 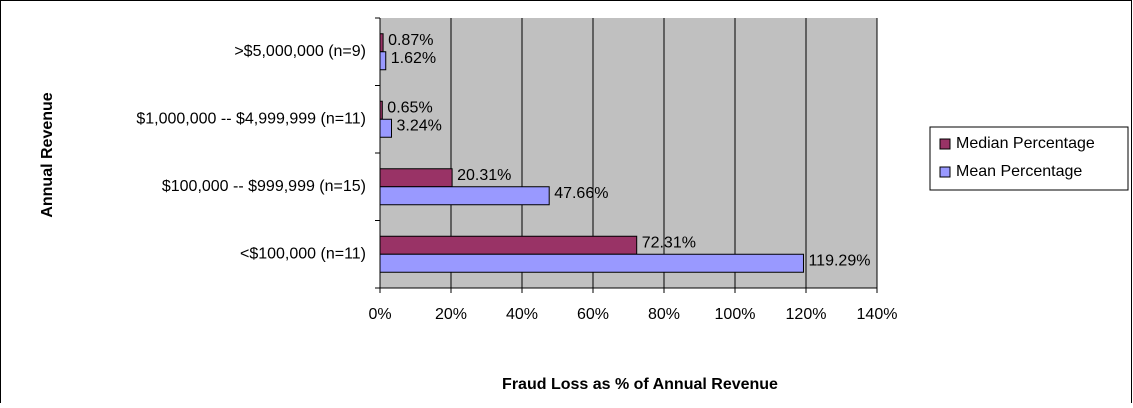 What do you see at coordinates (1029, 158) in the screenshot?
I see `legend` at bounding box center [1029, 158].